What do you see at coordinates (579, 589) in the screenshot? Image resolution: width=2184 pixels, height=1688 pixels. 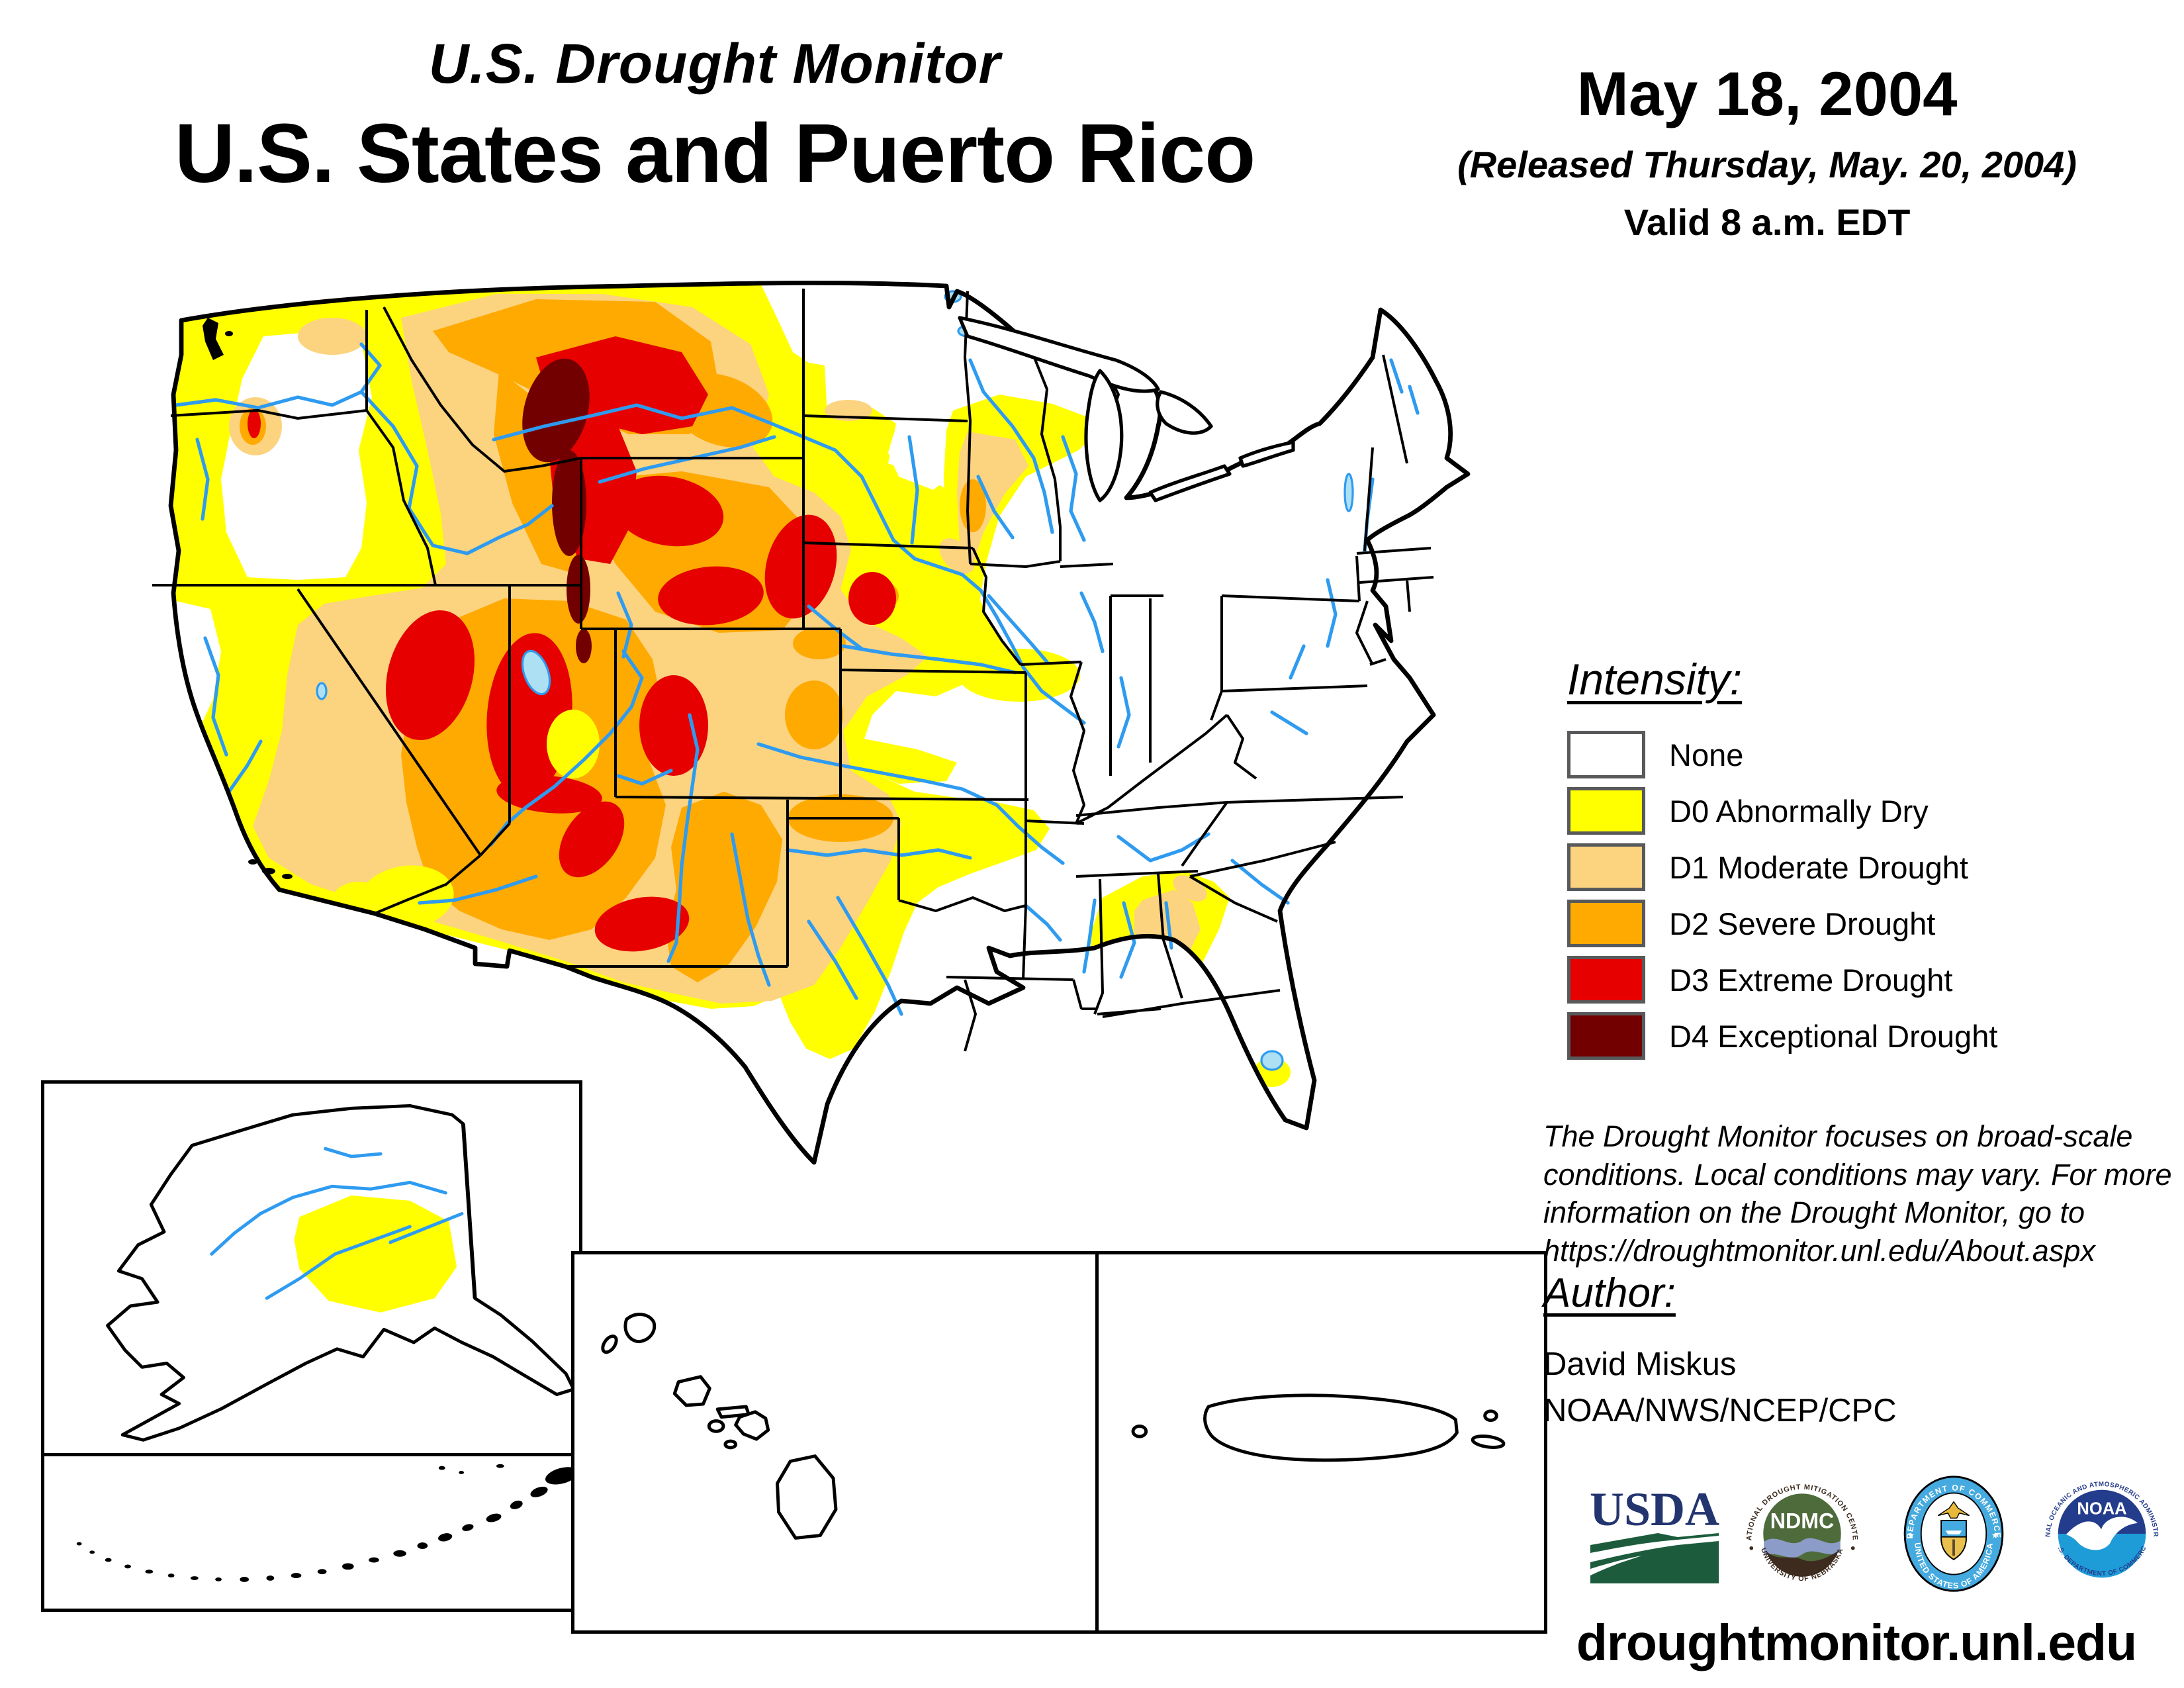 I see `d4-se-idaho` at bounding box center [579, 589].